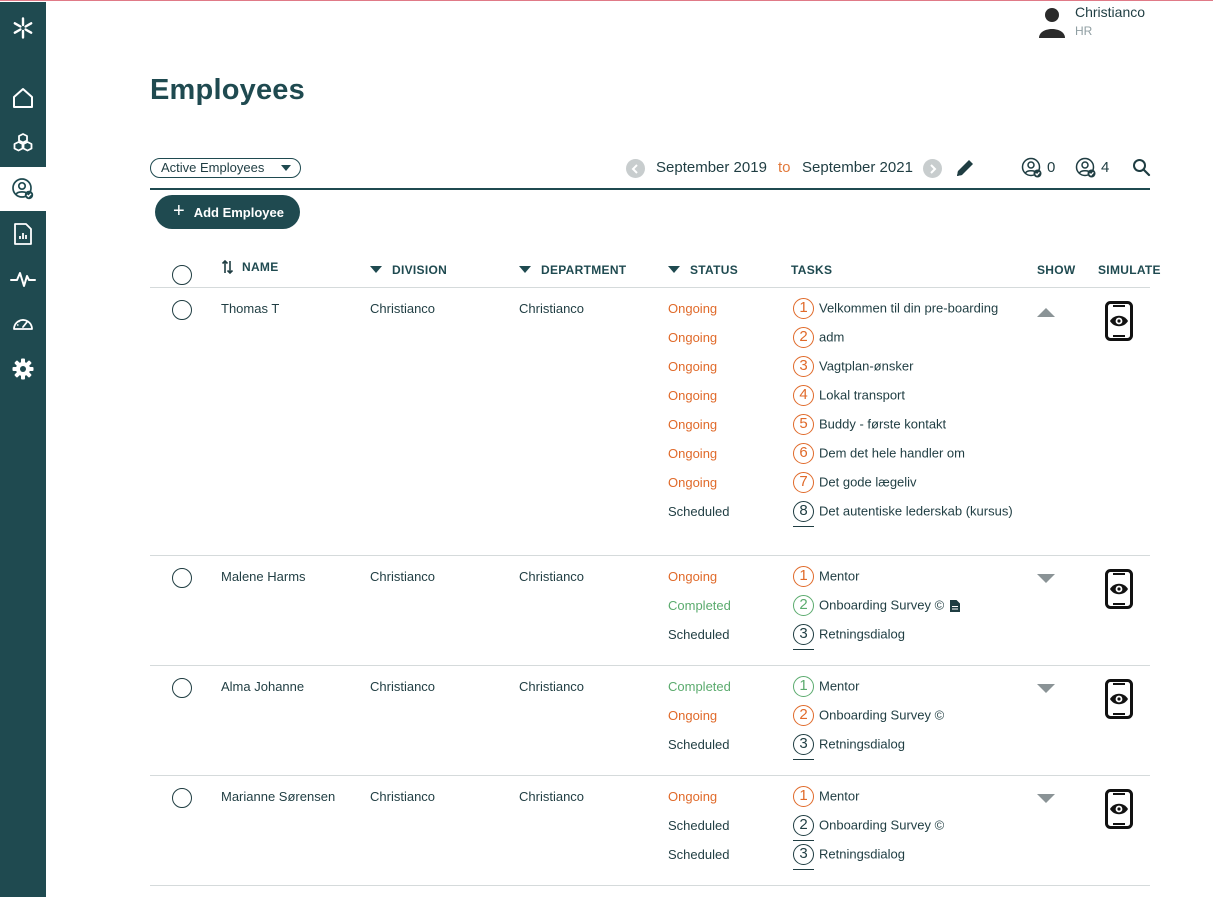 The image size is (1213, 897). I want to click on employee-filter-select: Active Employees, so click(225, 168).